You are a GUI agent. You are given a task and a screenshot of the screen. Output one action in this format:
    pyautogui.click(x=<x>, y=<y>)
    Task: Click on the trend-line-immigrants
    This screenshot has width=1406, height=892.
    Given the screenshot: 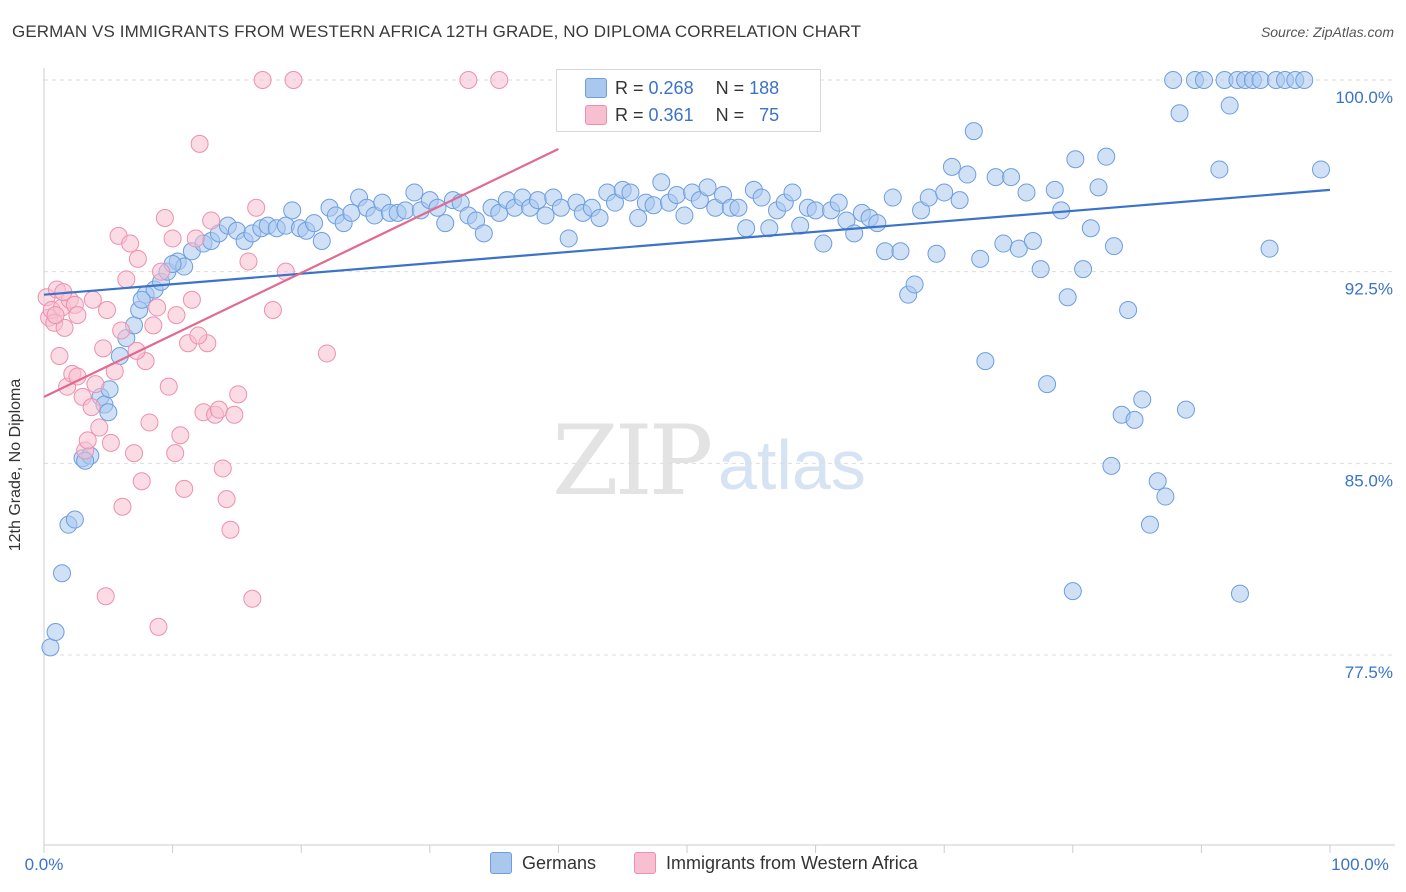 What is the action you would take?
    pyautogui.click(x=301, y=273)
    